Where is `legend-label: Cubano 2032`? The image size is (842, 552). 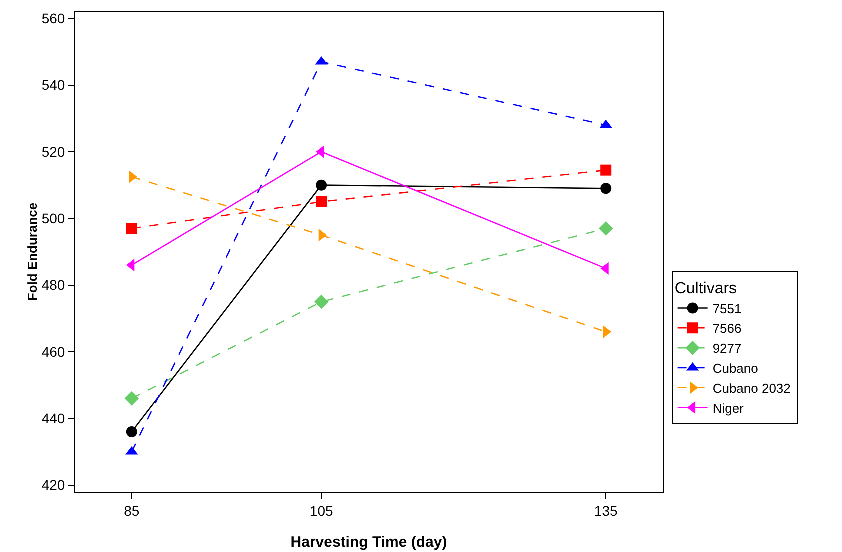 legend-label: Cubano 2032 is located at coordinates (751, 388).